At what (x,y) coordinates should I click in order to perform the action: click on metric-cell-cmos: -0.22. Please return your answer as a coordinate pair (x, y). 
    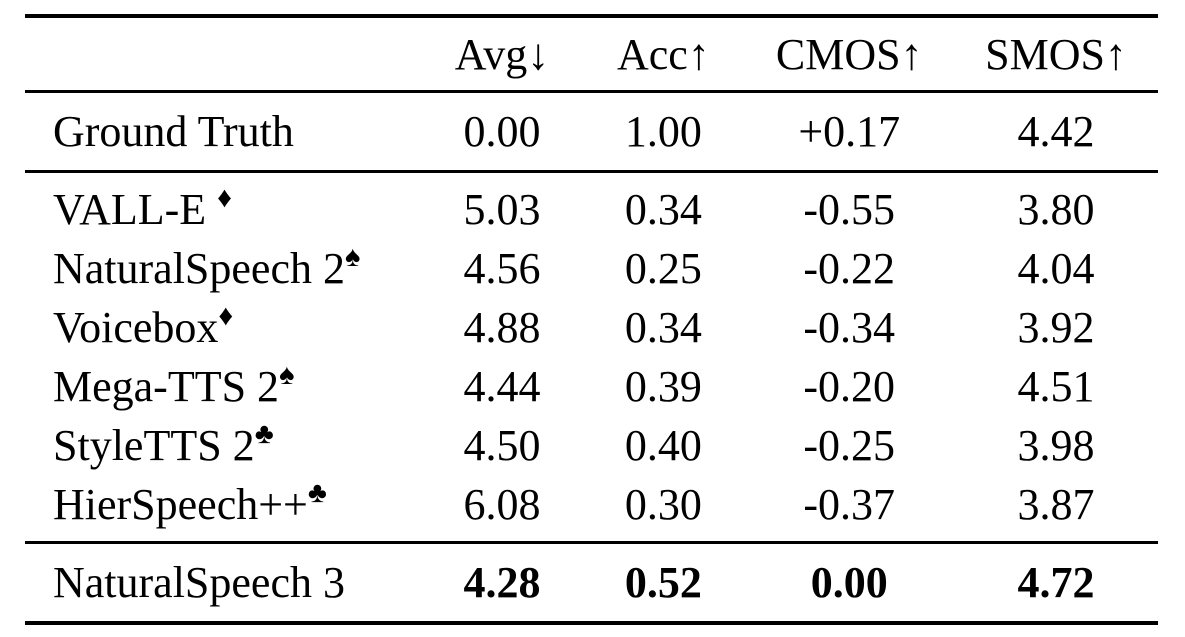
    Looking at the image, I should click on (849, 268).